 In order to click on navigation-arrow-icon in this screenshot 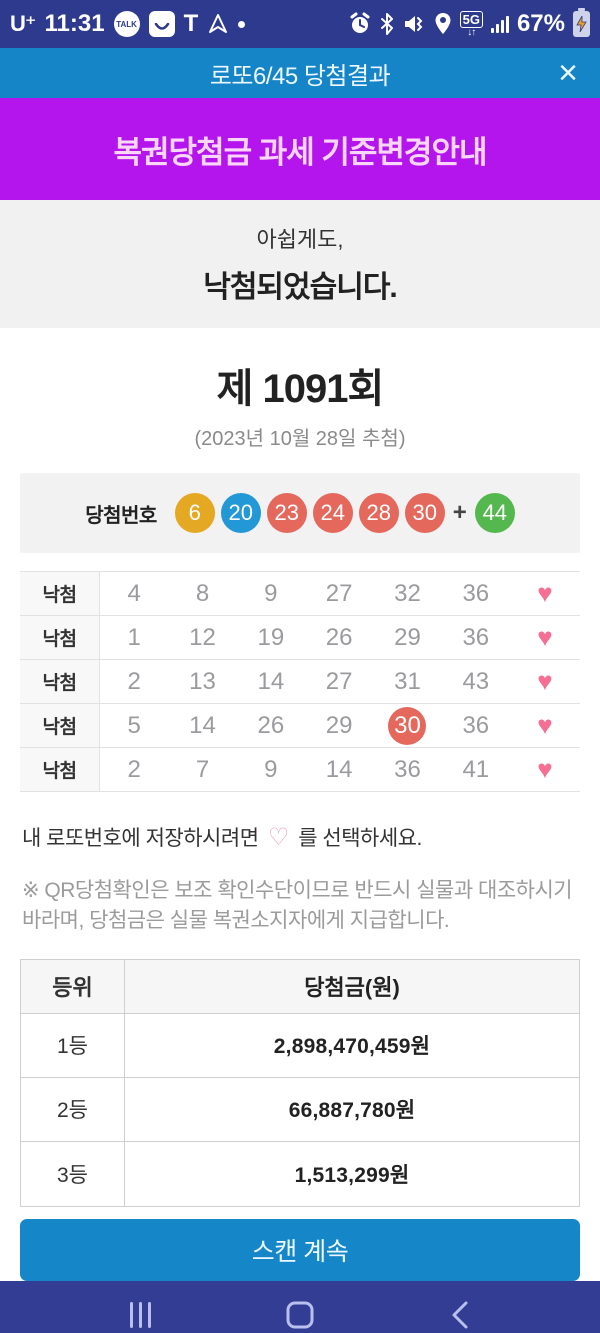, I will do `click(218, 24)`.